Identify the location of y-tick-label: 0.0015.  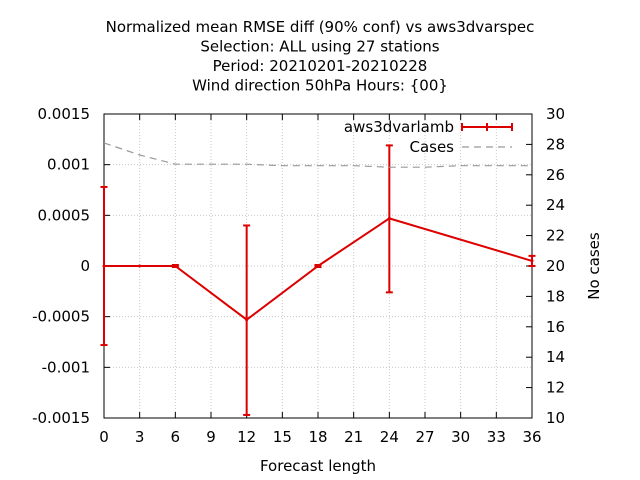
(64, 114).